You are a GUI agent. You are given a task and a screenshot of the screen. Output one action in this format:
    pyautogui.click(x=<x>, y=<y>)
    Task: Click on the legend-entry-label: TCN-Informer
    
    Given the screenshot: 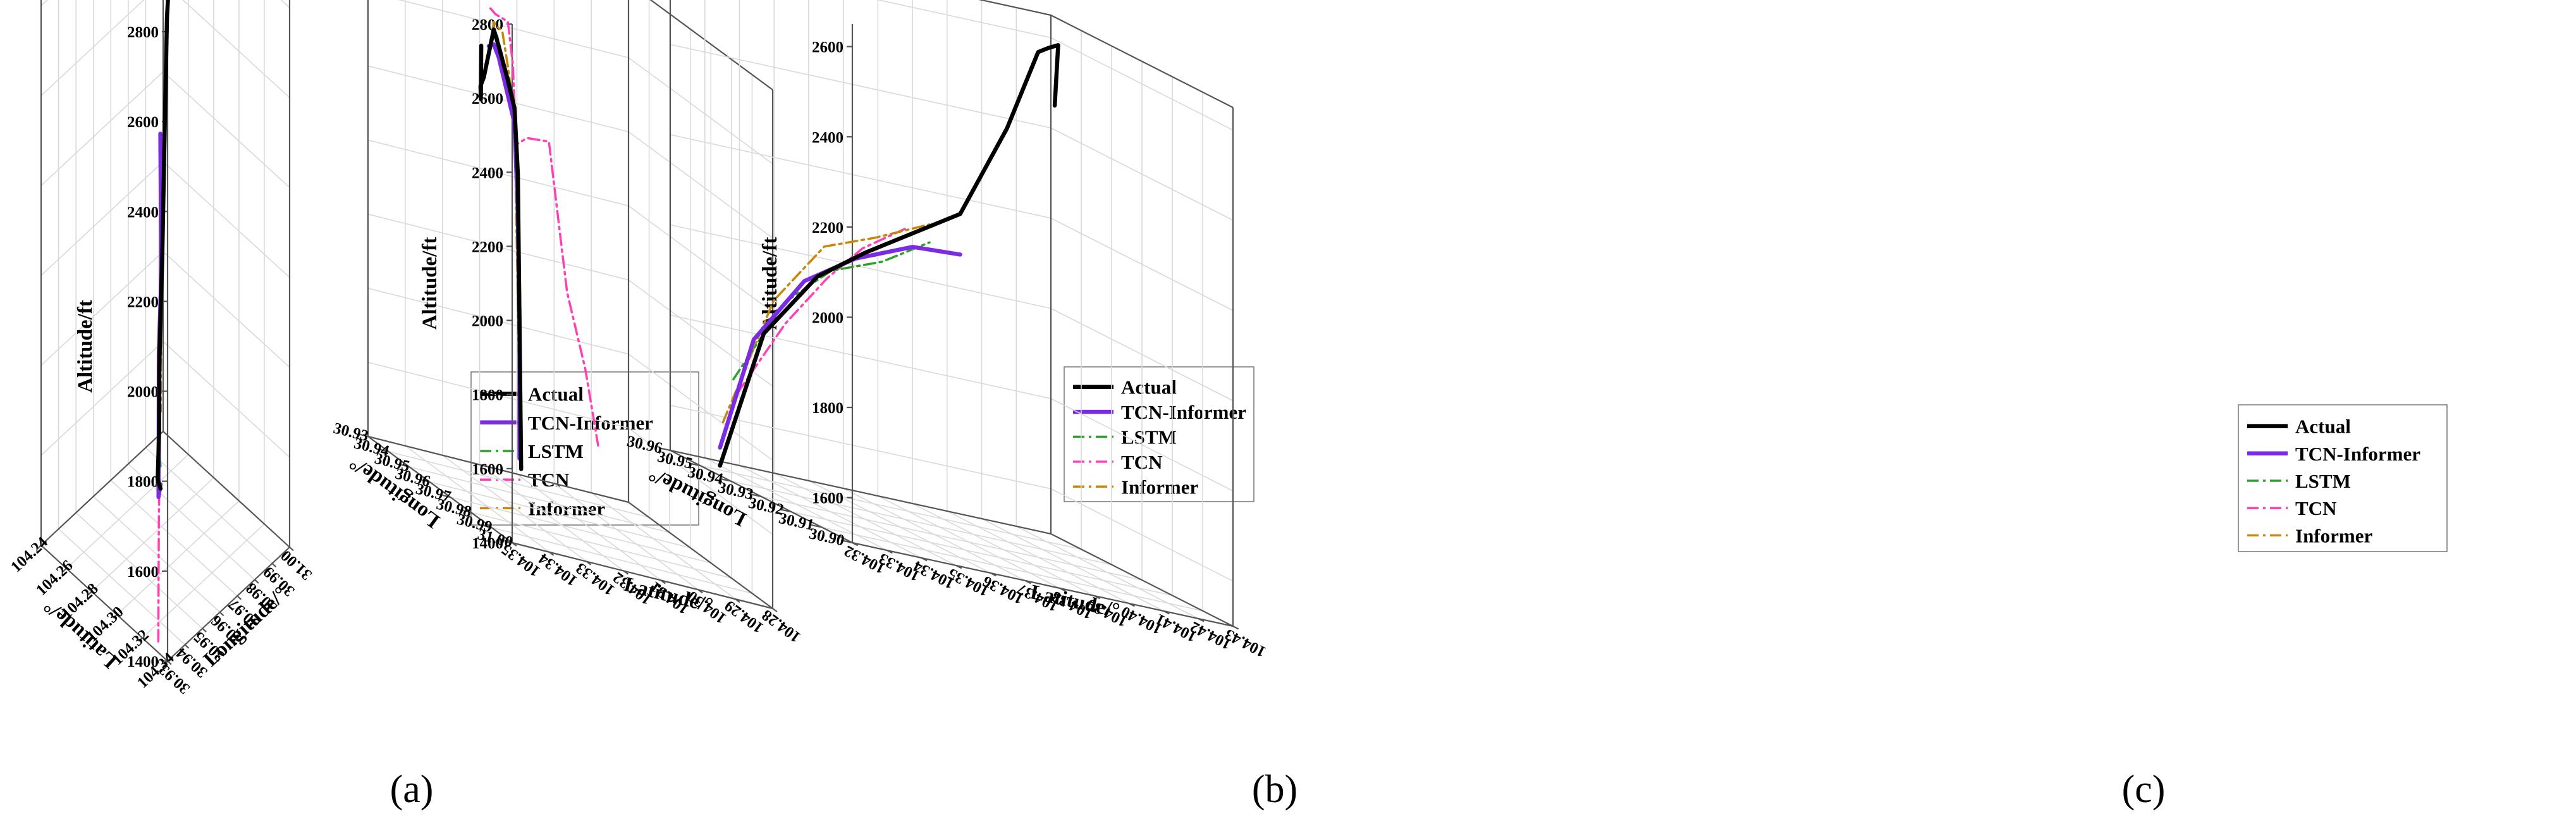 What is the action you would take?
    pyautogui.click(x=1183, y=412)
    